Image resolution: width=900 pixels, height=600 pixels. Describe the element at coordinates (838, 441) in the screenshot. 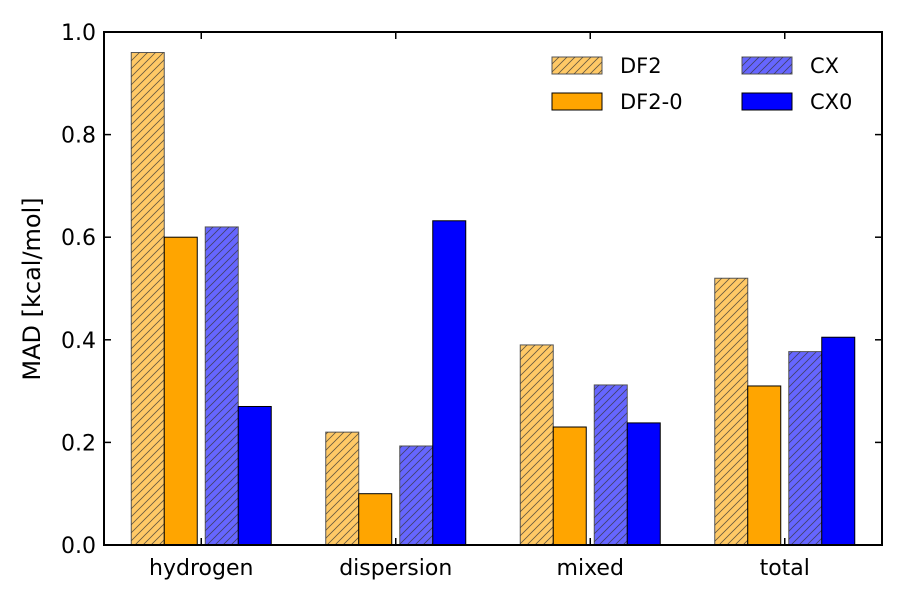

I see `bar-cx0-total` at that location.